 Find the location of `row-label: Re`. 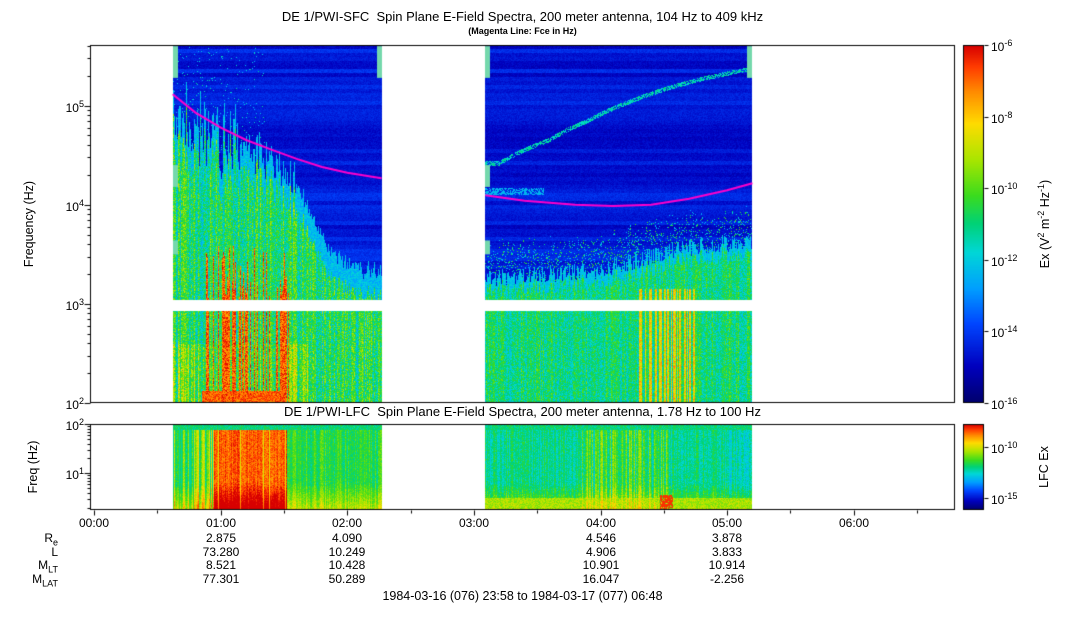

row-label: Re is located at coordinates (33, 539).